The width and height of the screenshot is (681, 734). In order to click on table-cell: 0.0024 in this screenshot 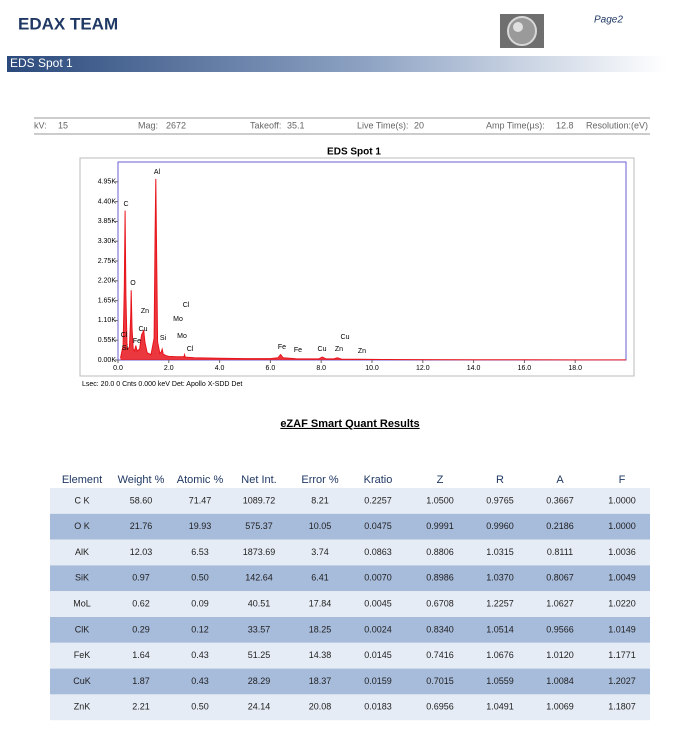, I will do `click(378, 629)`.